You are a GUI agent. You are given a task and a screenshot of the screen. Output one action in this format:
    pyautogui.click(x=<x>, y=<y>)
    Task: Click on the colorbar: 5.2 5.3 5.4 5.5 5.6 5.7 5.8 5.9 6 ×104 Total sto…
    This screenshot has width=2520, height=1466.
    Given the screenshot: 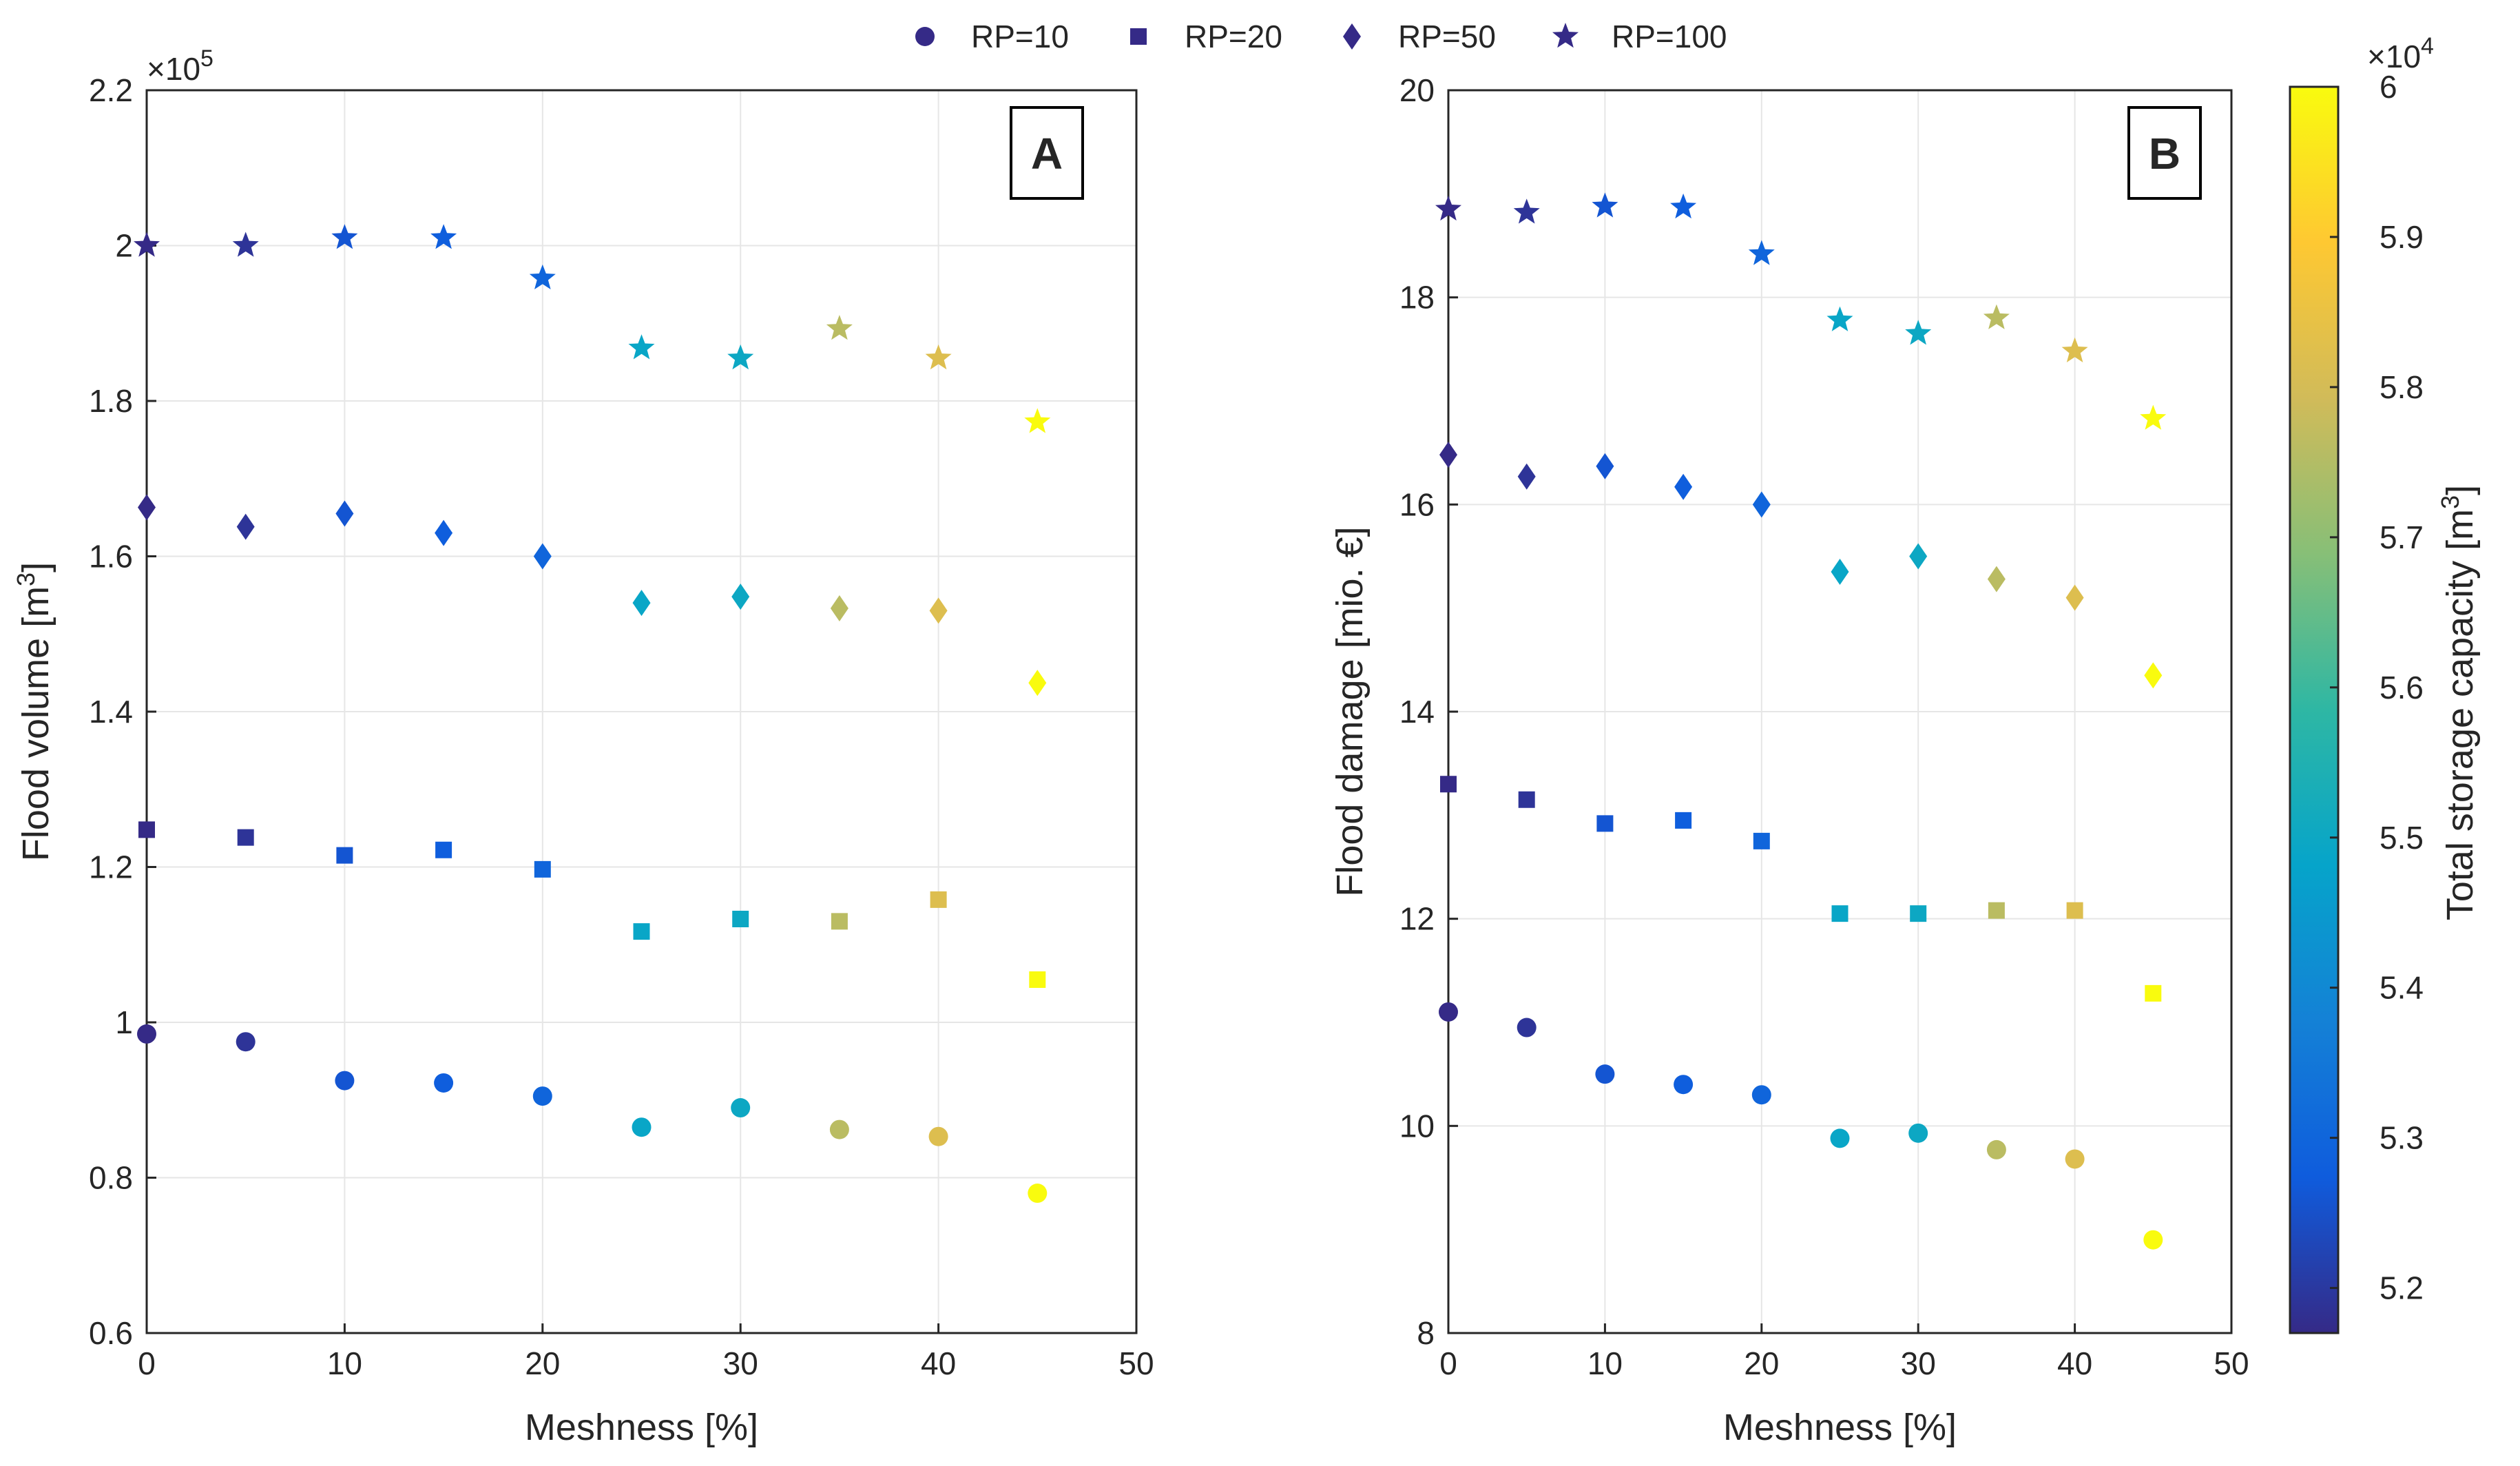 What is the action you would take?
    pyautogui.click(x=2385, y=683)
    